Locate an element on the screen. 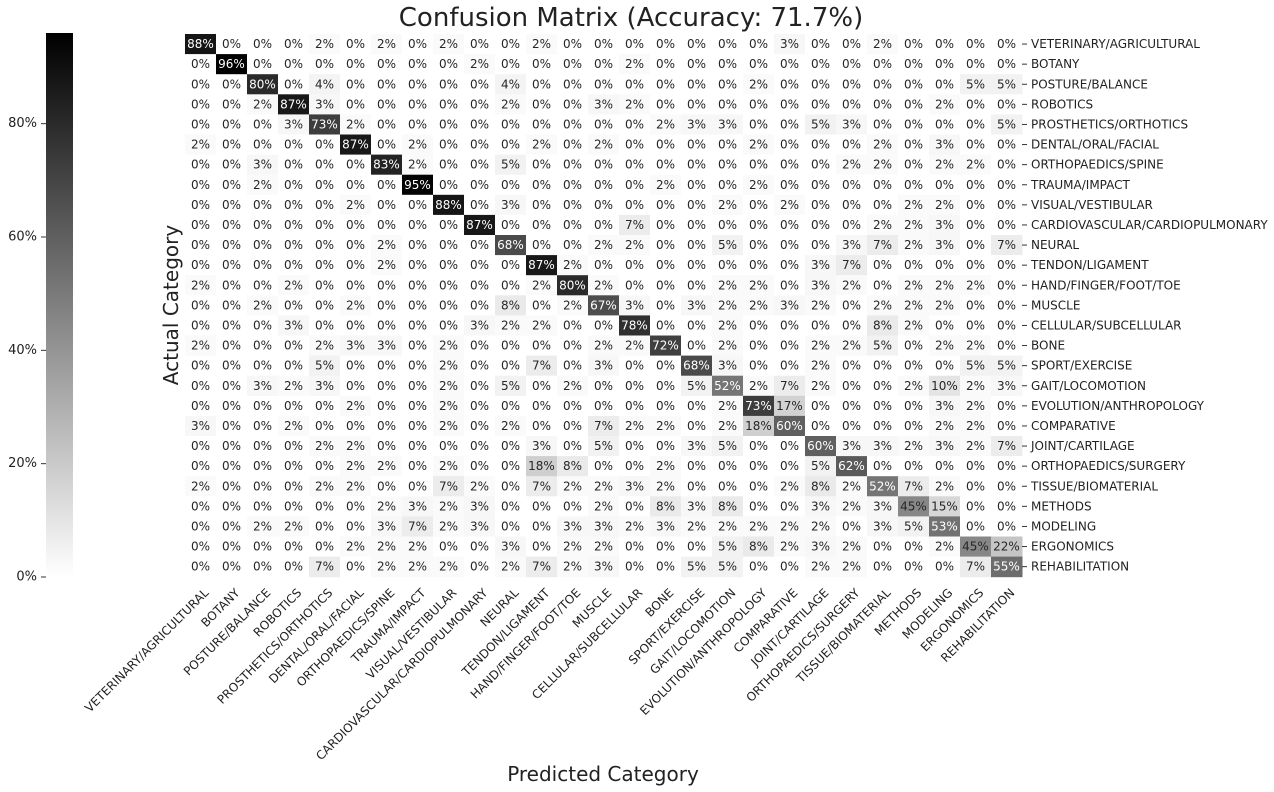  cell-value-label: 96% is located at coordinates (231, 64).